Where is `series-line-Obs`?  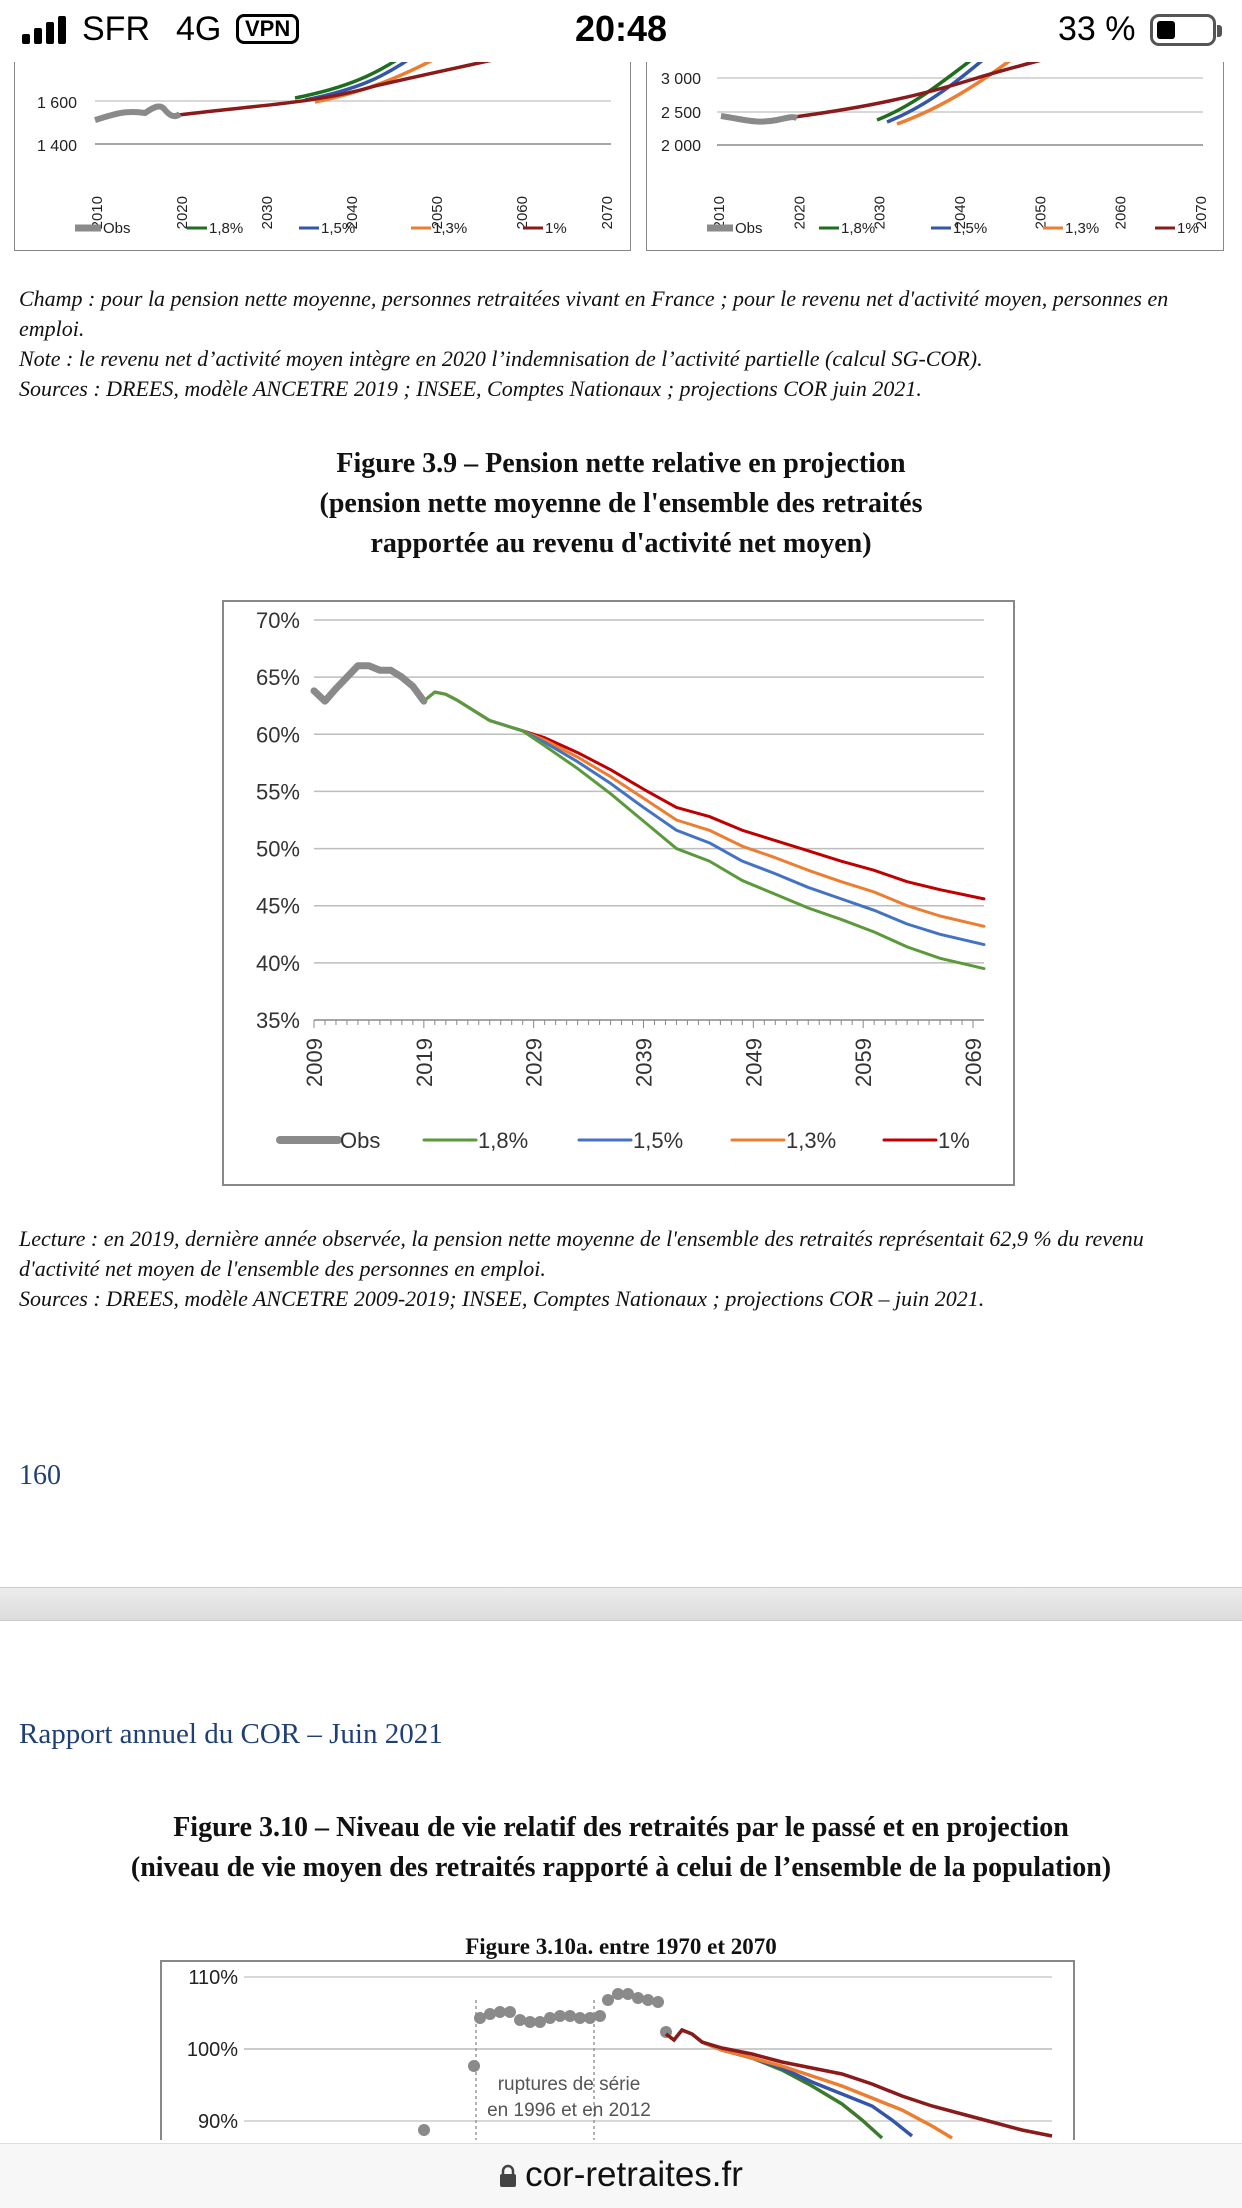
series-line-Obs is located at coordinates (369, 683).